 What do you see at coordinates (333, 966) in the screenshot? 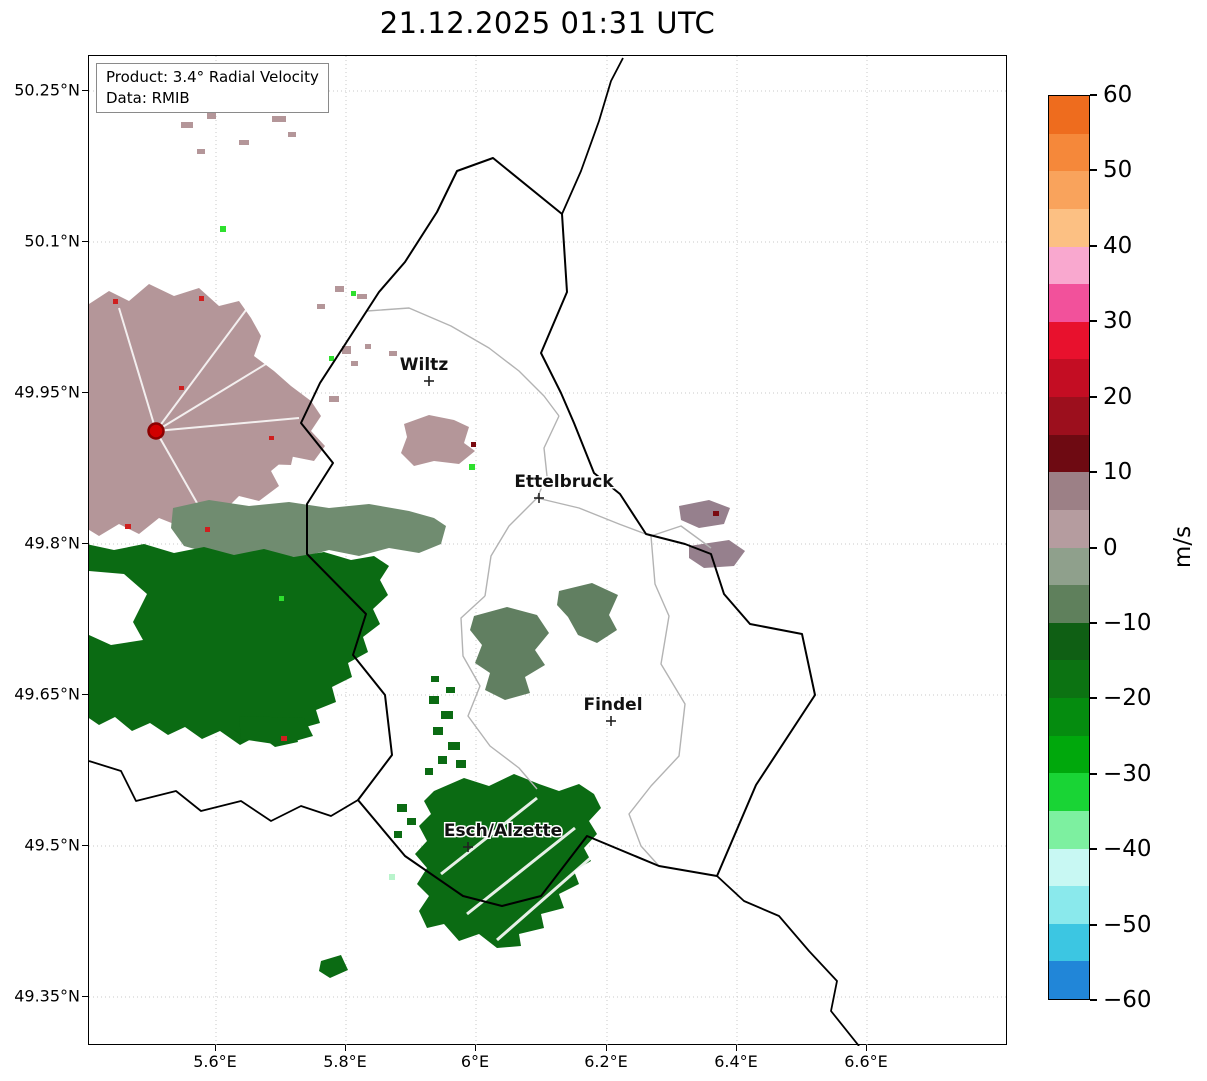
I see `radar-echo-green-small` at bounding box center [333, 966].